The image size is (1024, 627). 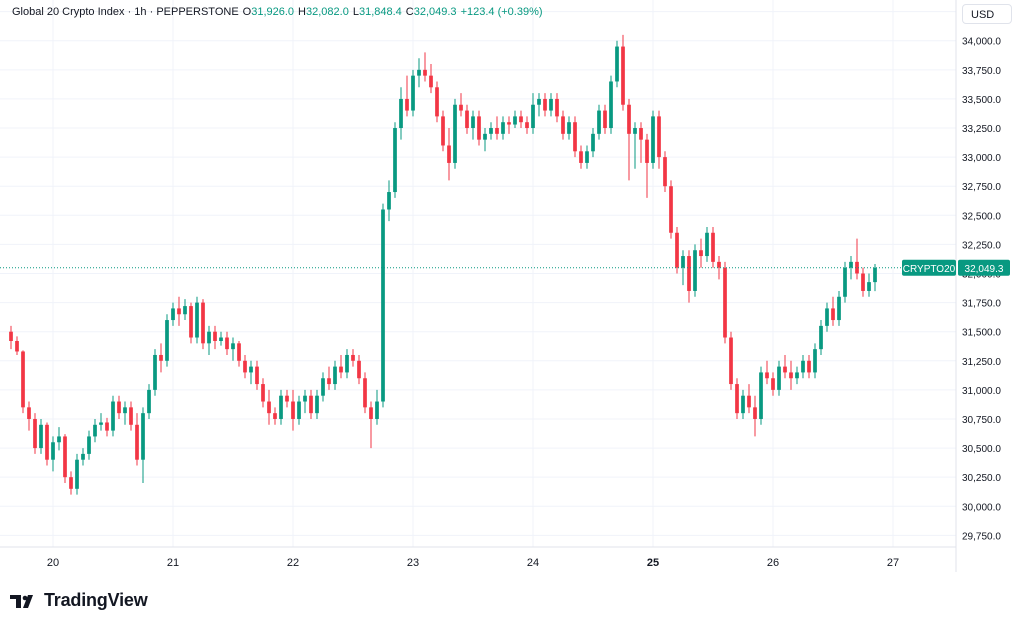 What do you see at coordinates (413, 563) in the screenshot?
I see `time-tick-label: 23` at bounding box center [413, 563].